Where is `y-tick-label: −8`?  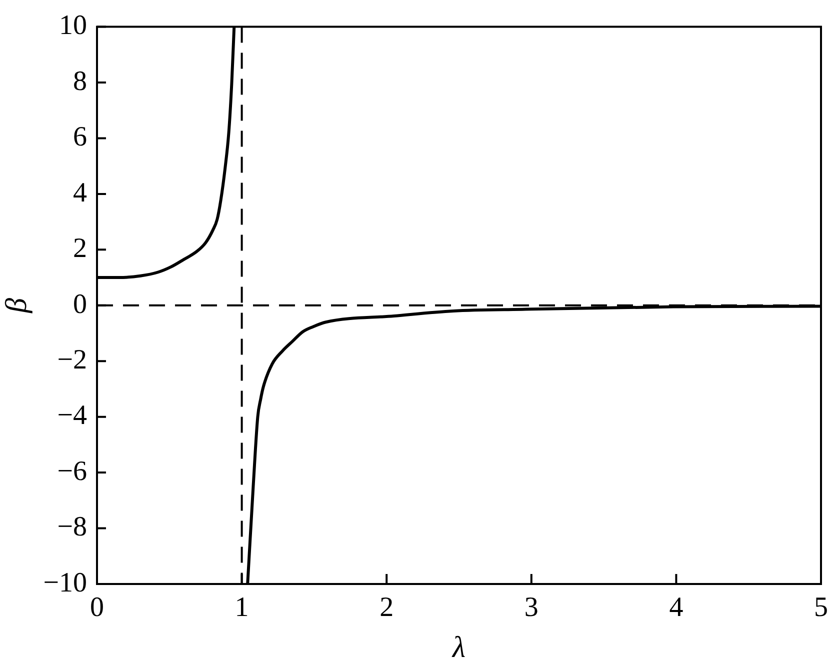
y-tick-label: −8 is located at coordinates (72, 527).